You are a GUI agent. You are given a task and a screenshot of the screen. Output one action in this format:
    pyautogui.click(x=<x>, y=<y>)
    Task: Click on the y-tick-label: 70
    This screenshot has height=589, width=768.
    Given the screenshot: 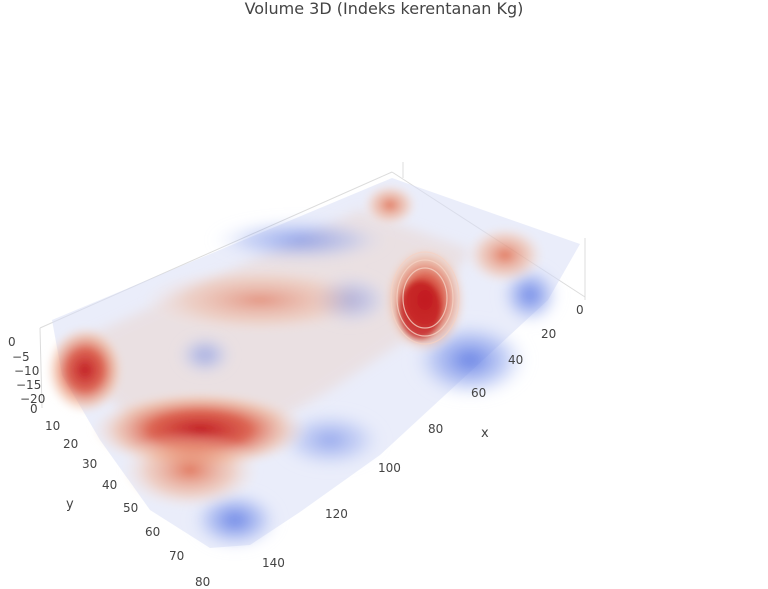 What is the action you would take?
    pyautogui.click(x=176, y=556)
    